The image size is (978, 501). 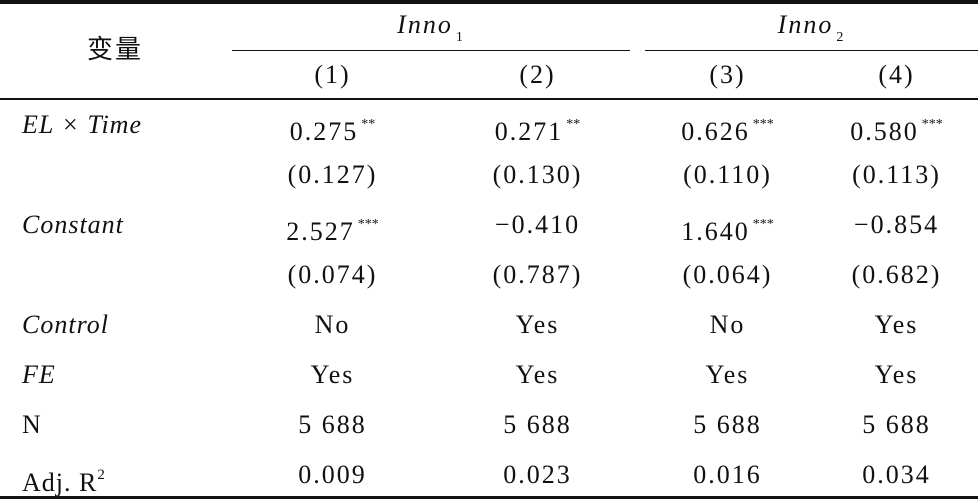 I want to click on row-label: N, so click(x=126, y=425).